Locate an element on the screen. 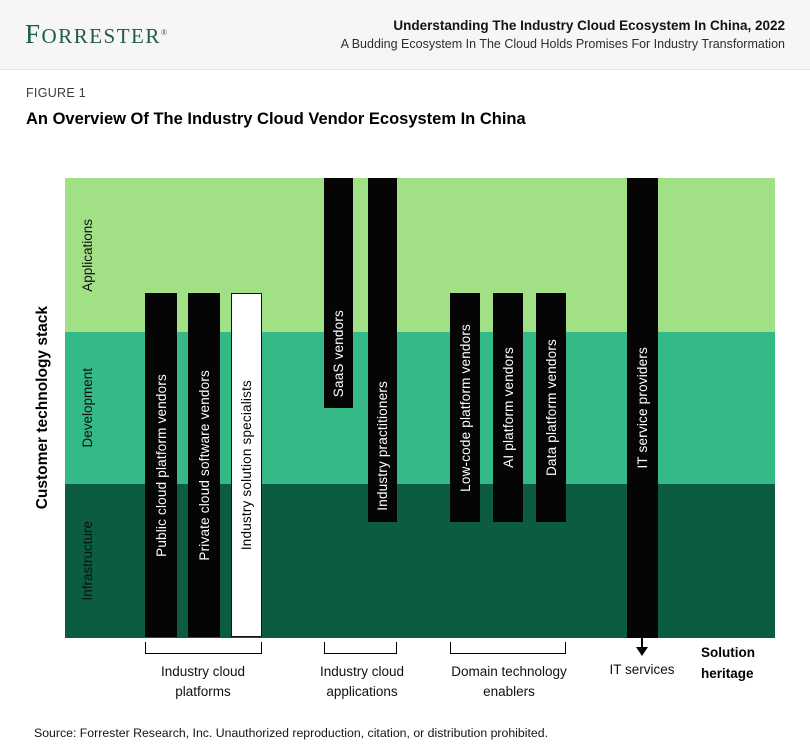 The image size is (810, 746). bar-industry-practitioners: Industry practitioners is located at coordinates (382, 350).